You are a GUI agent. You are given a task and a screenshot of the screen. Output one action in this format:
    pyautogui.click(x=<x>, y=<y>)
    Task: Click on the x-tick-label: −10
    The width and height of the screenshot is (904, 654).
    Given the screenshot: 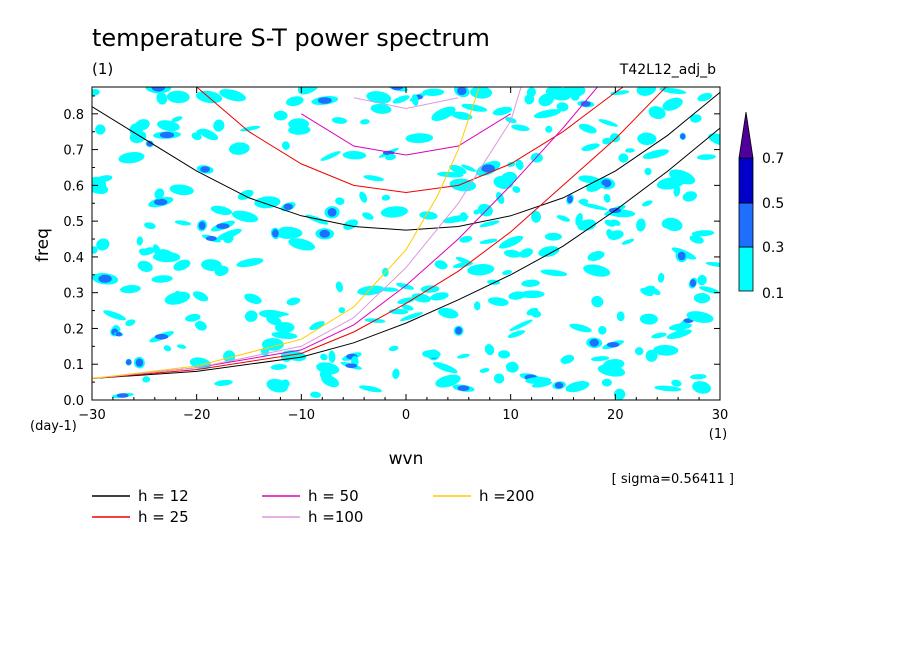 What is the action you would take?
    pyautogui.click(x=301, y=415)
    